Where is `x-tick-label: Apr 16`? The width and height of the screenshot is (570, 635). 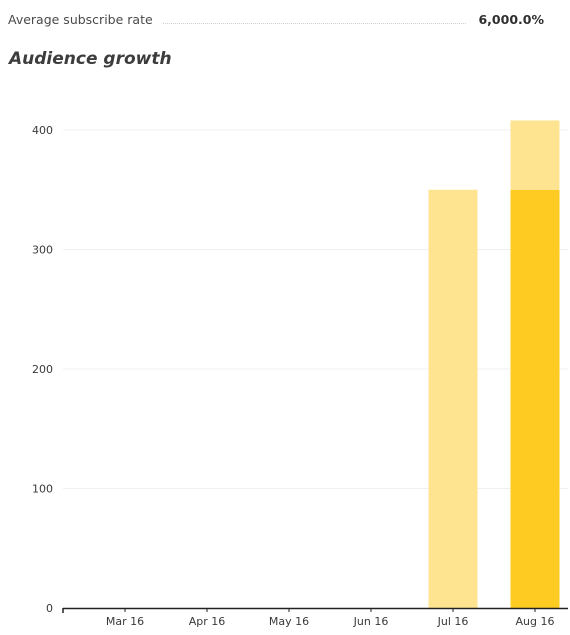 x-tick-label: Apr 16 is located at coordinates (207, 621).